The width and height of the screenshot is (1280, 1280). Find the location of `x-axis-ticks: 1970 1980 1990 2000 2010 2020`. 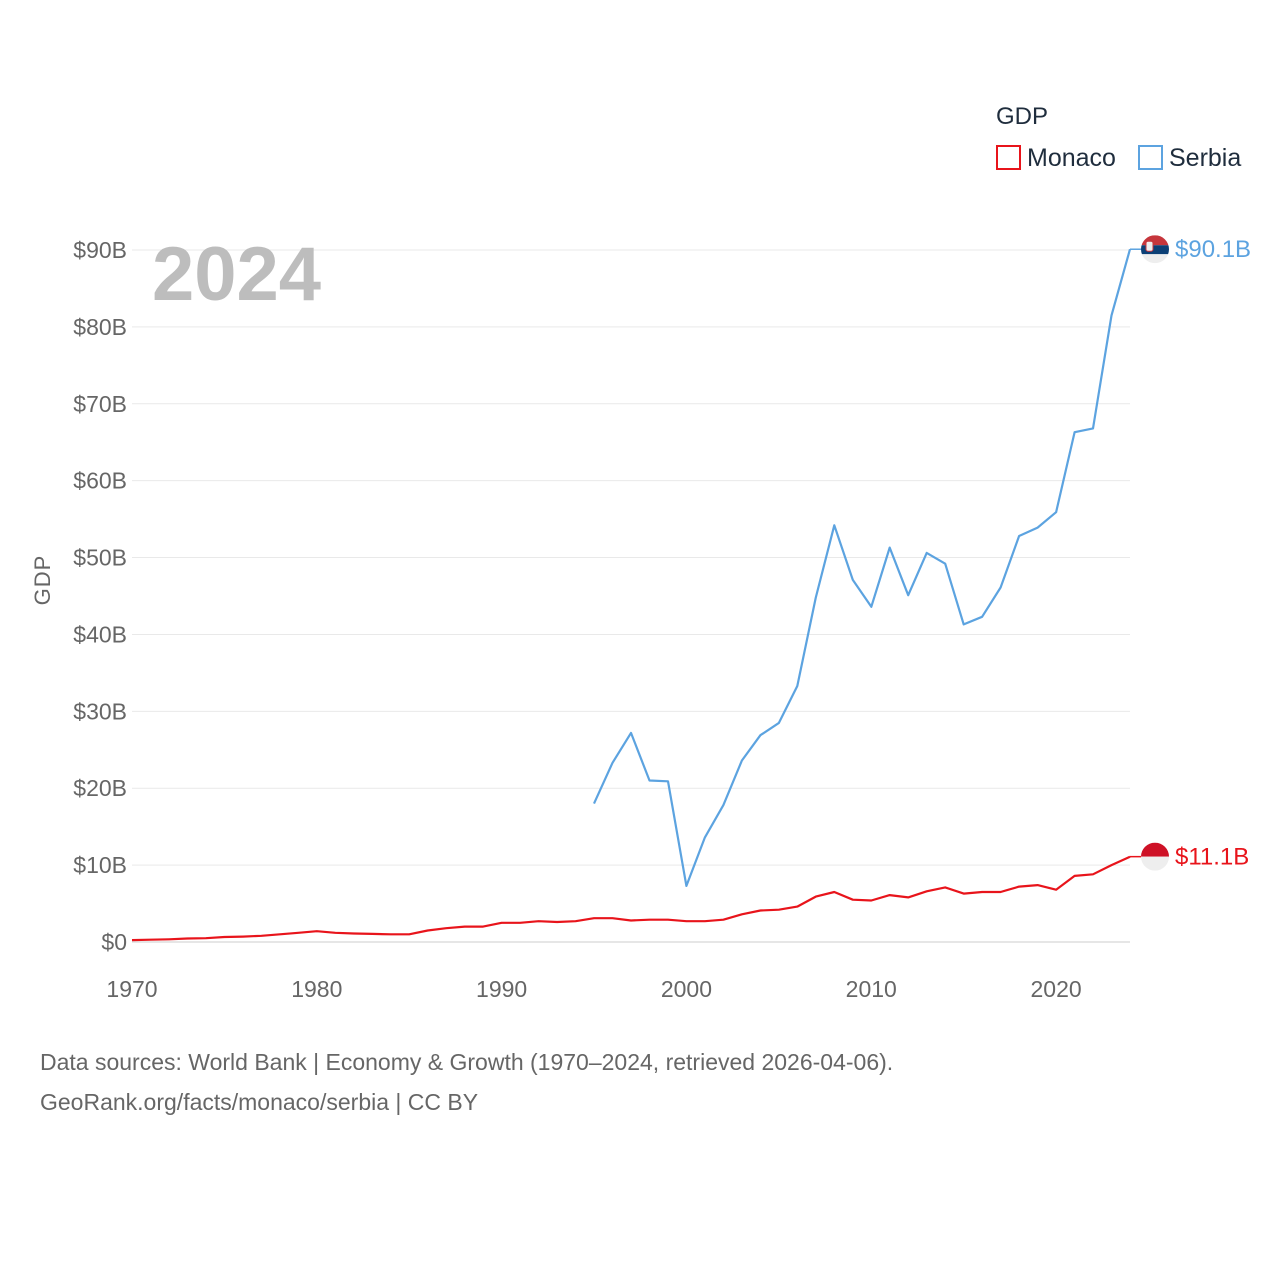

x-axis-ticks: 1970 1980 1990 2000 2010 2020 is located at coordinates (593, 989).